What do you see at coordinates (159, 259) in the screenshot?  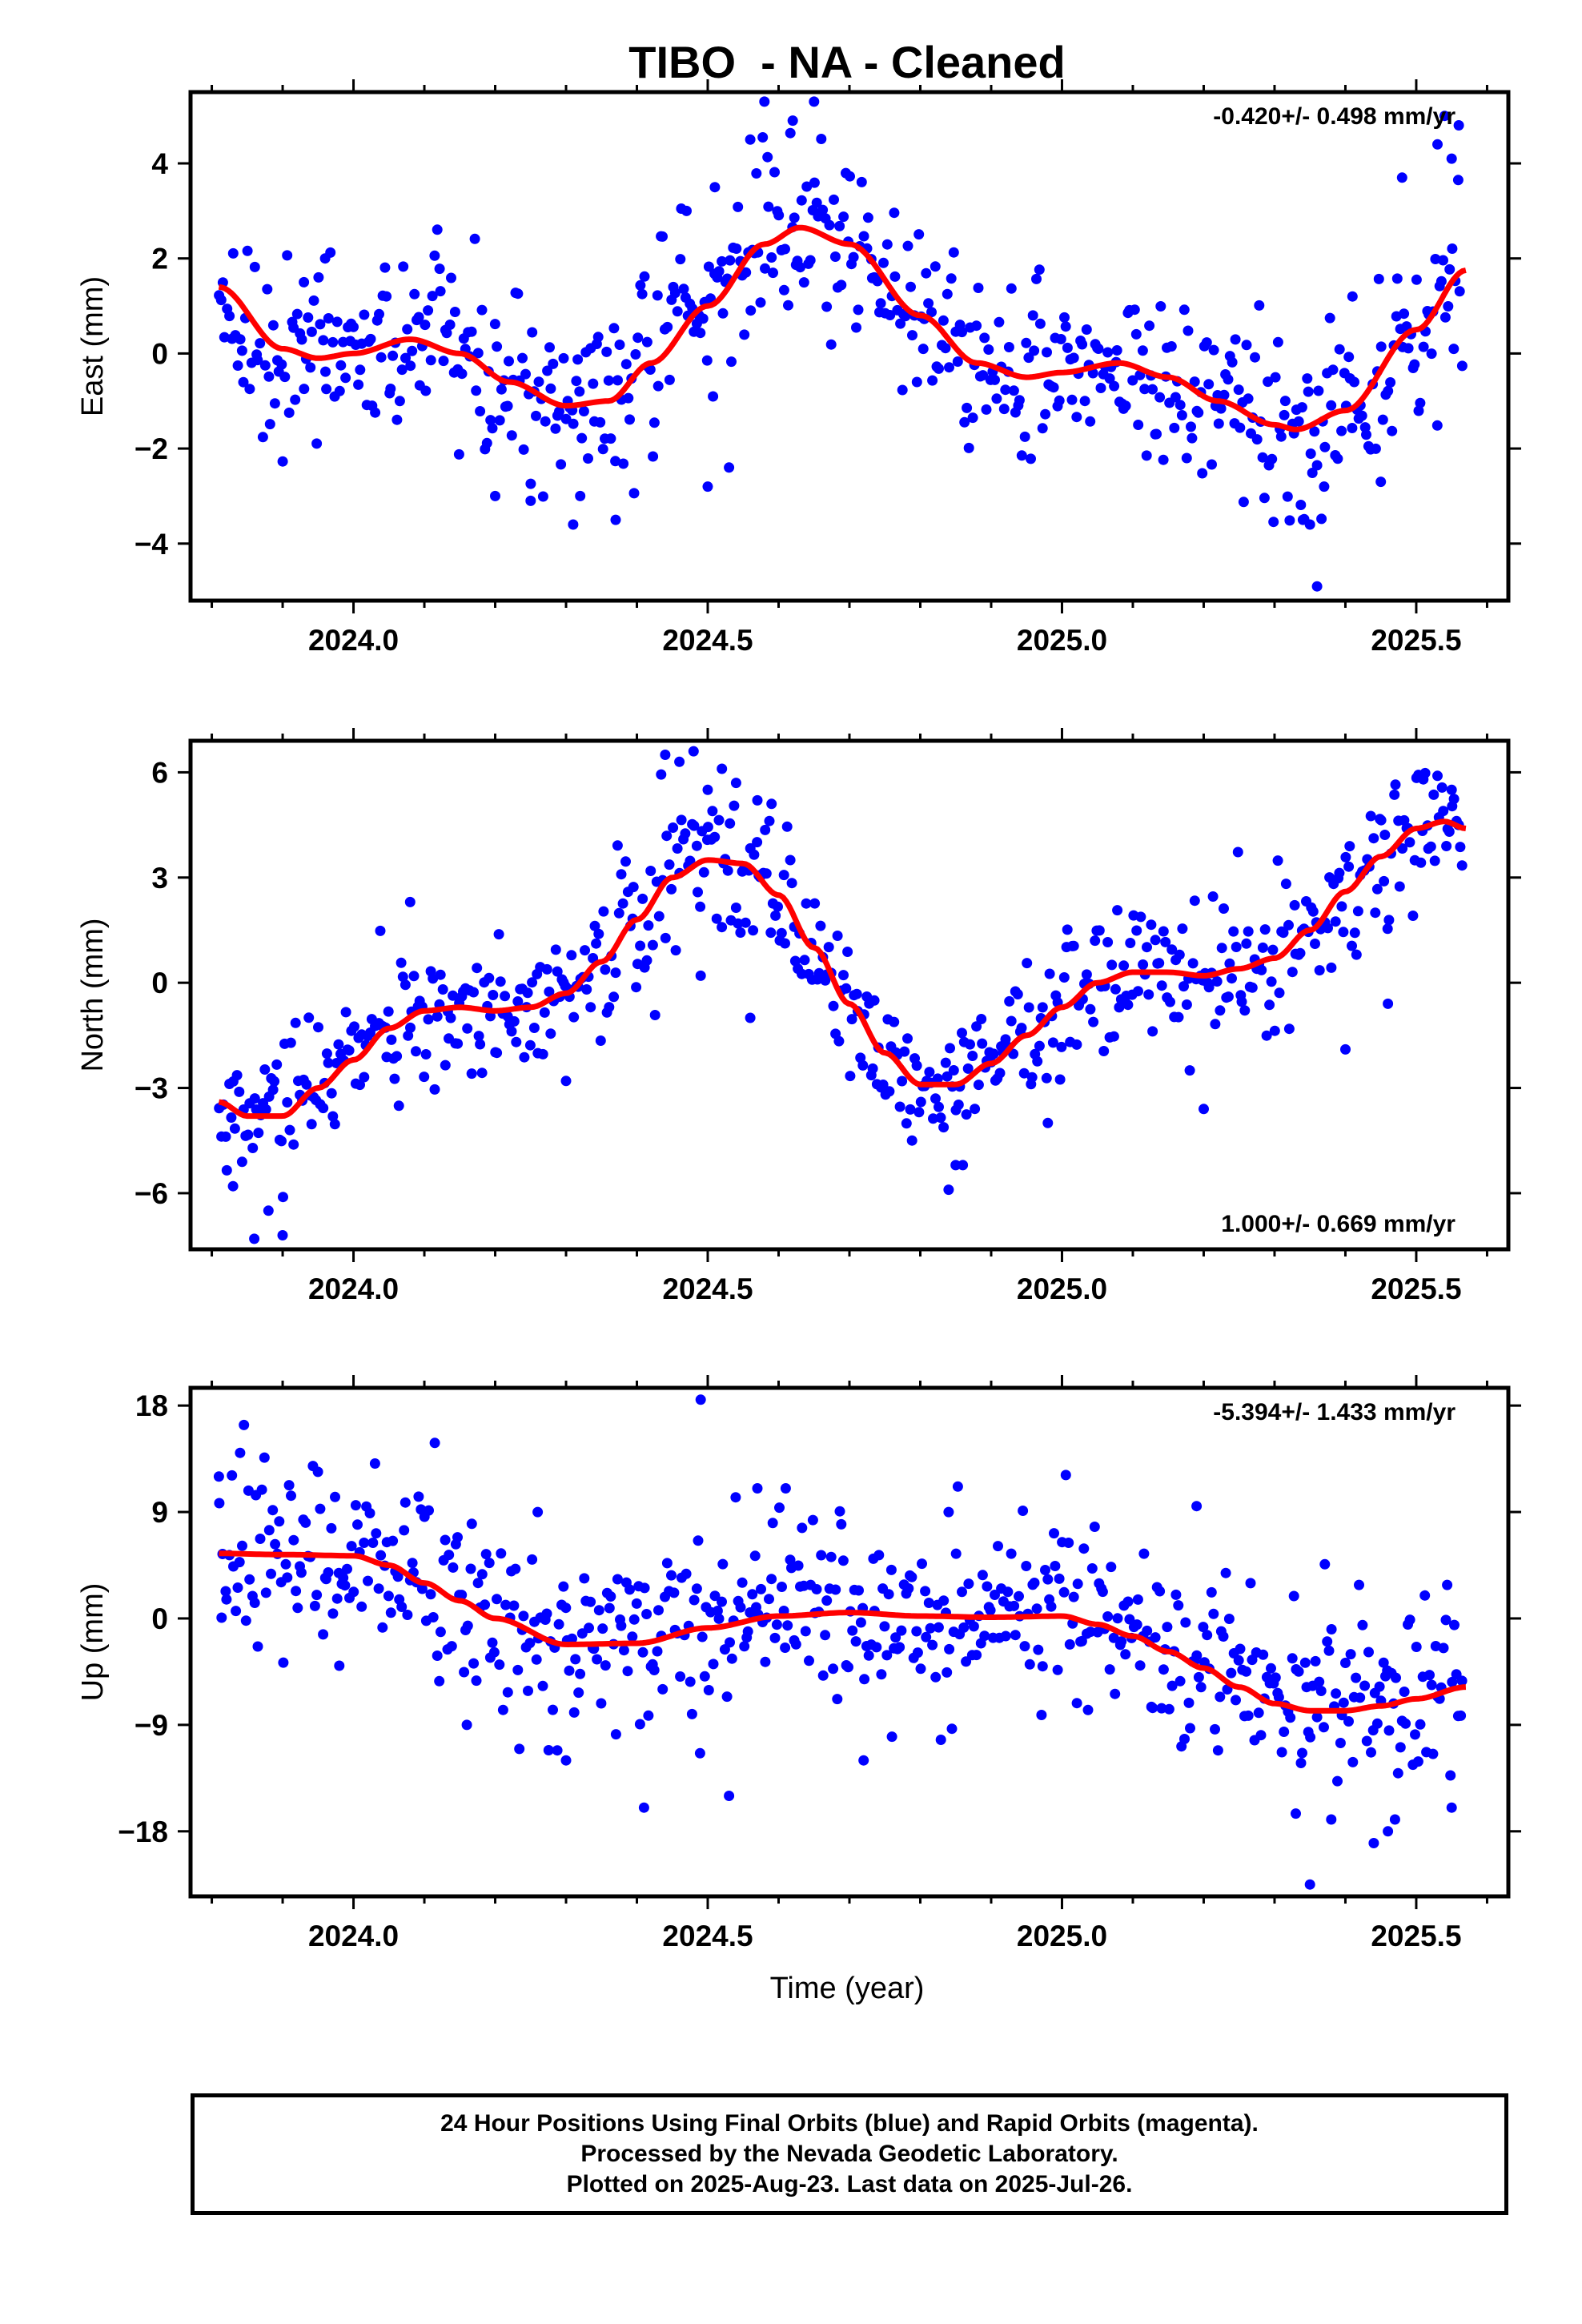 I see `y-tick-label: 2` at bounding box center [159, 259].